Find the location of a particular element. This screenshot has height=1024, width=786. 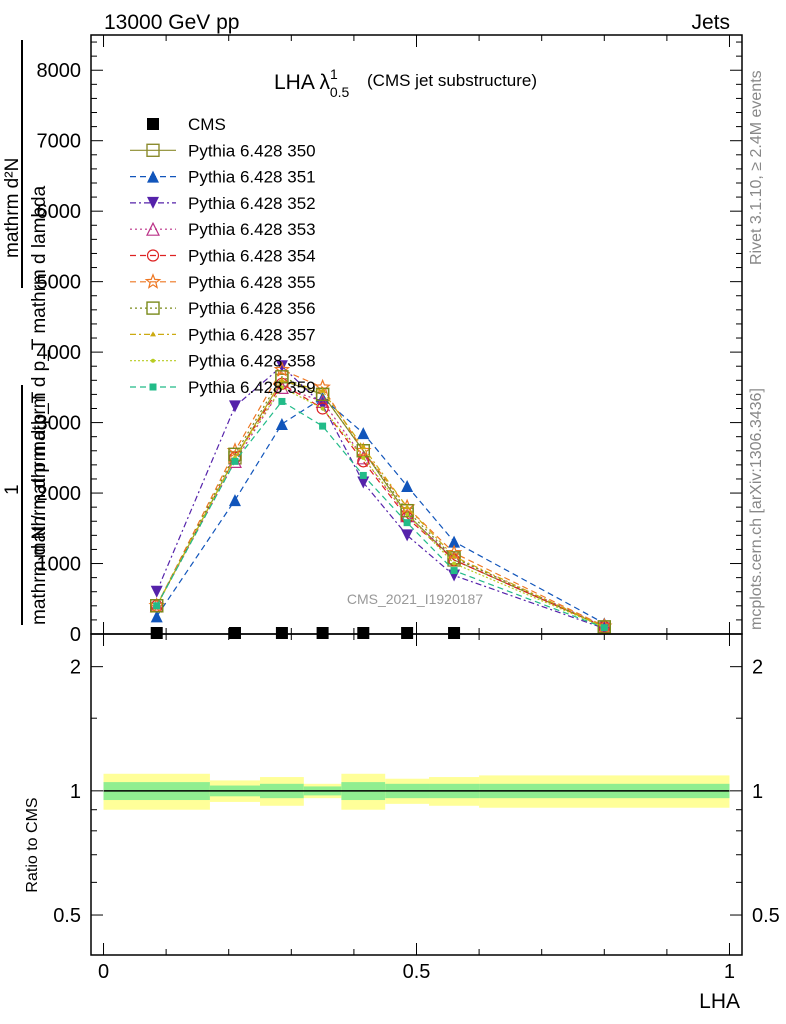

legend-item: Pythia 6.428 351 is located at coordinates (223, 177).